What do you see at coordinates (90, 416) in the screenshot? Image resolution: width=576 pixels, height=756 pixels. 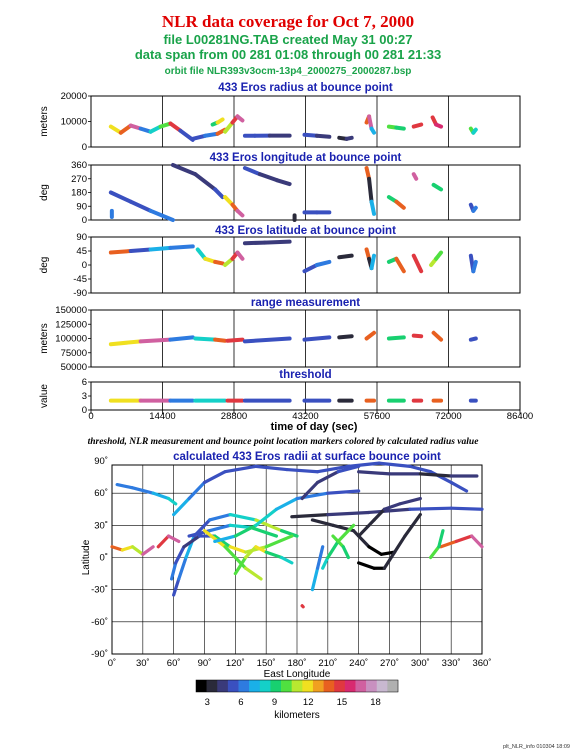 I see `x-tick-label: 0` at bounding box center [90, 416].